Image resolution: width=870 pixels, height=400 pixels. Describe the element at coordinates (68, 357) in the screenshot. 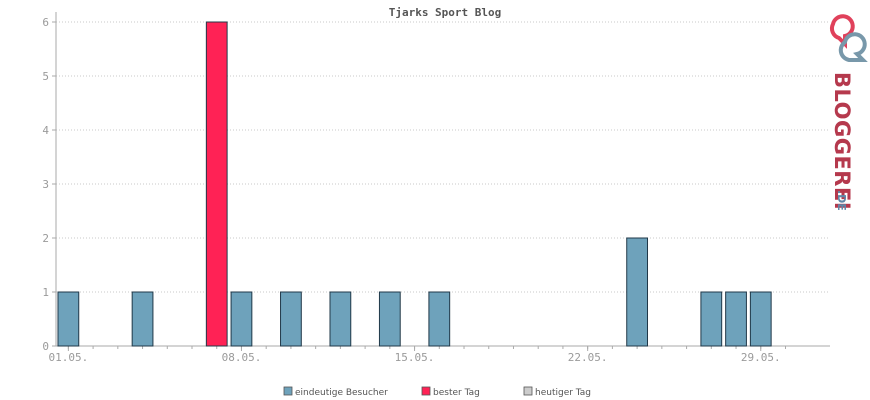

I see `x-tick-label: 01.05.` at that location.